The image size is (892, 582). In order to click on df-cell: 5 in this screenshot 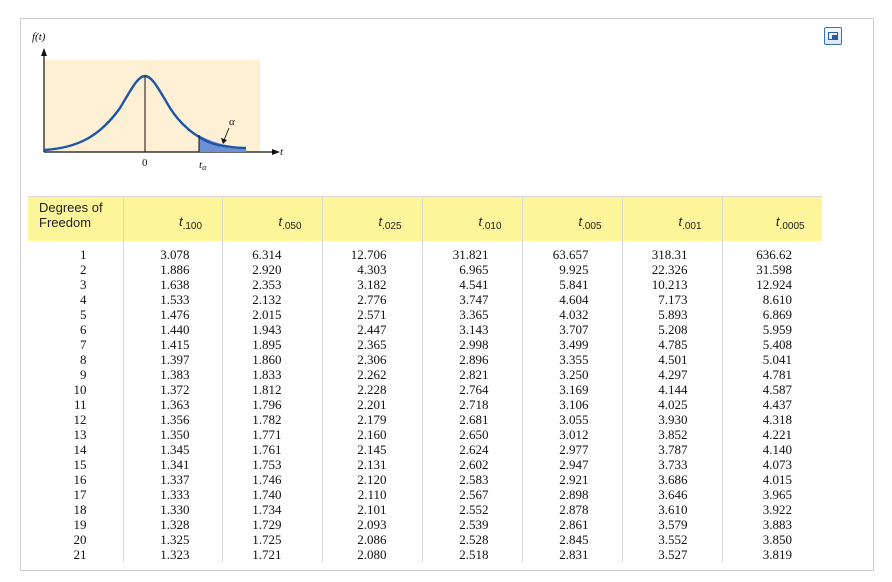, I will do `click(83, 314)`.